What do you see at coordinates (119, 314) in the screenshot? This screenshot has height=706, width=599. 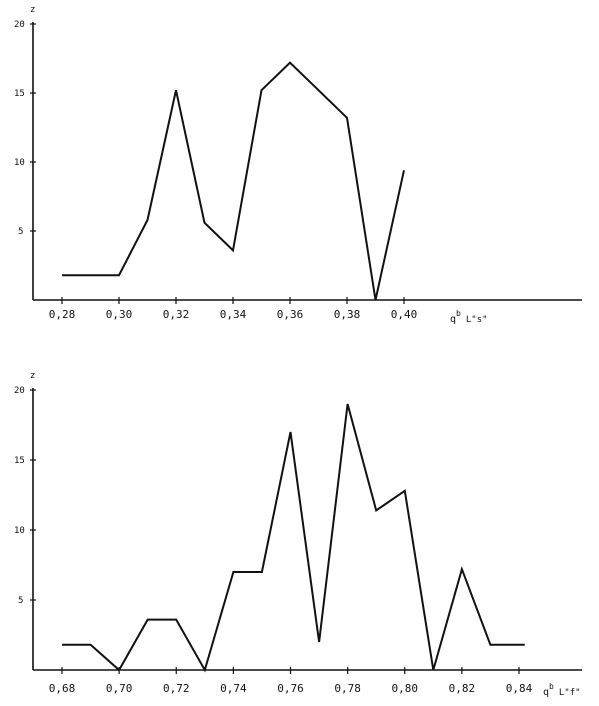 I see `x-tick-label: 0,30` at bounding box center [119, 314].